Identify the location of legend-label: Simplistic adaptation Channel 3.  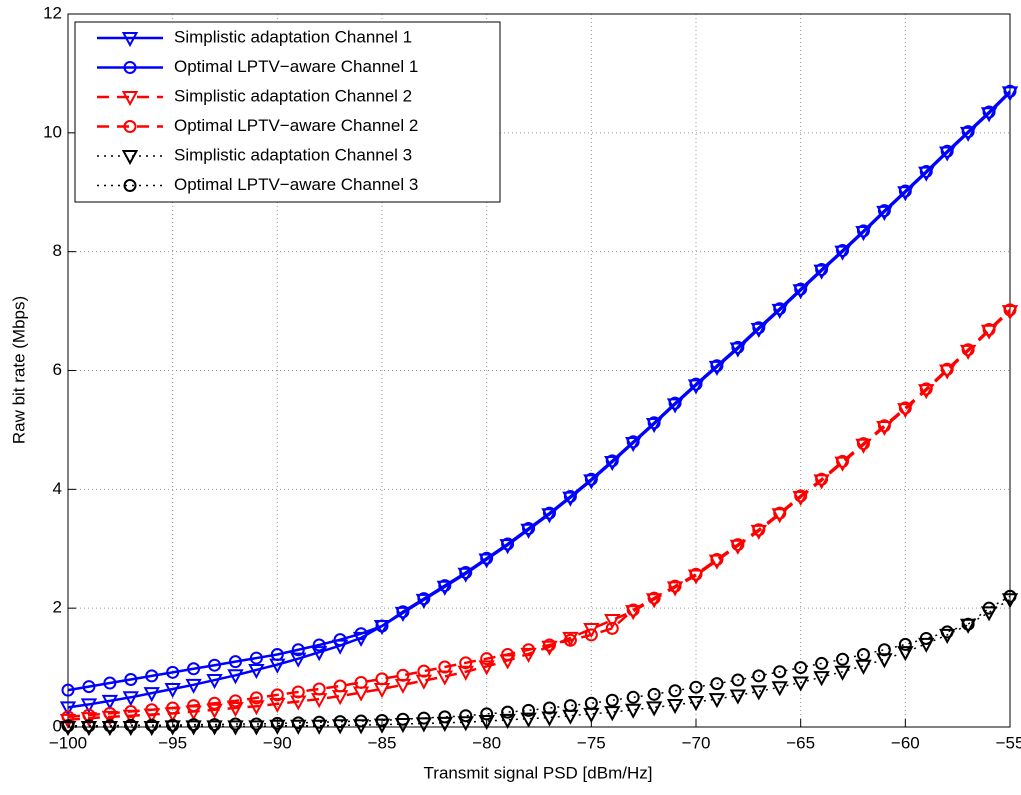
(293, 154).